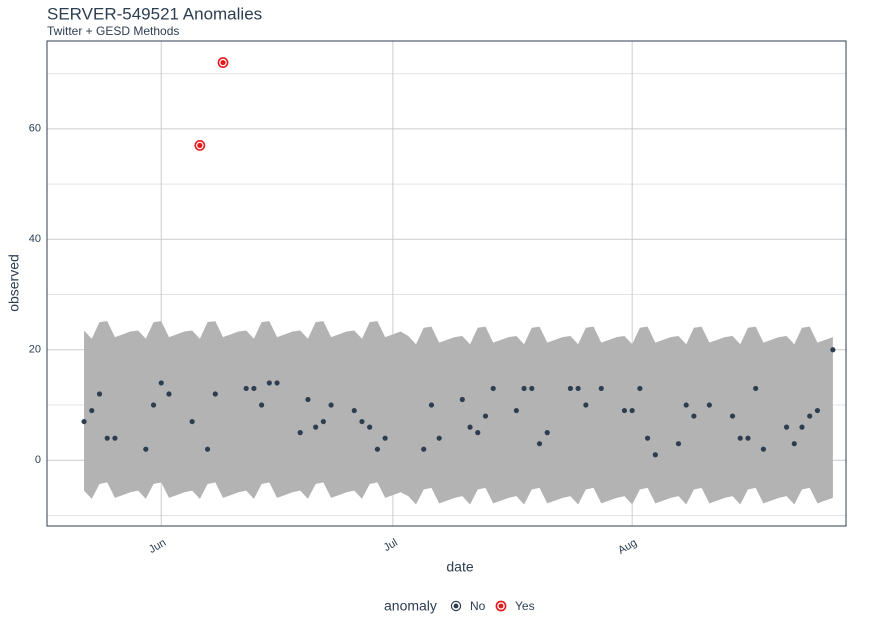 The height and width of the screenshot is (629, 881). What do you see at coordinates (410, 606) in the screenshot?
I see `legend-title: anomaly` at bounding box center [410, 606].